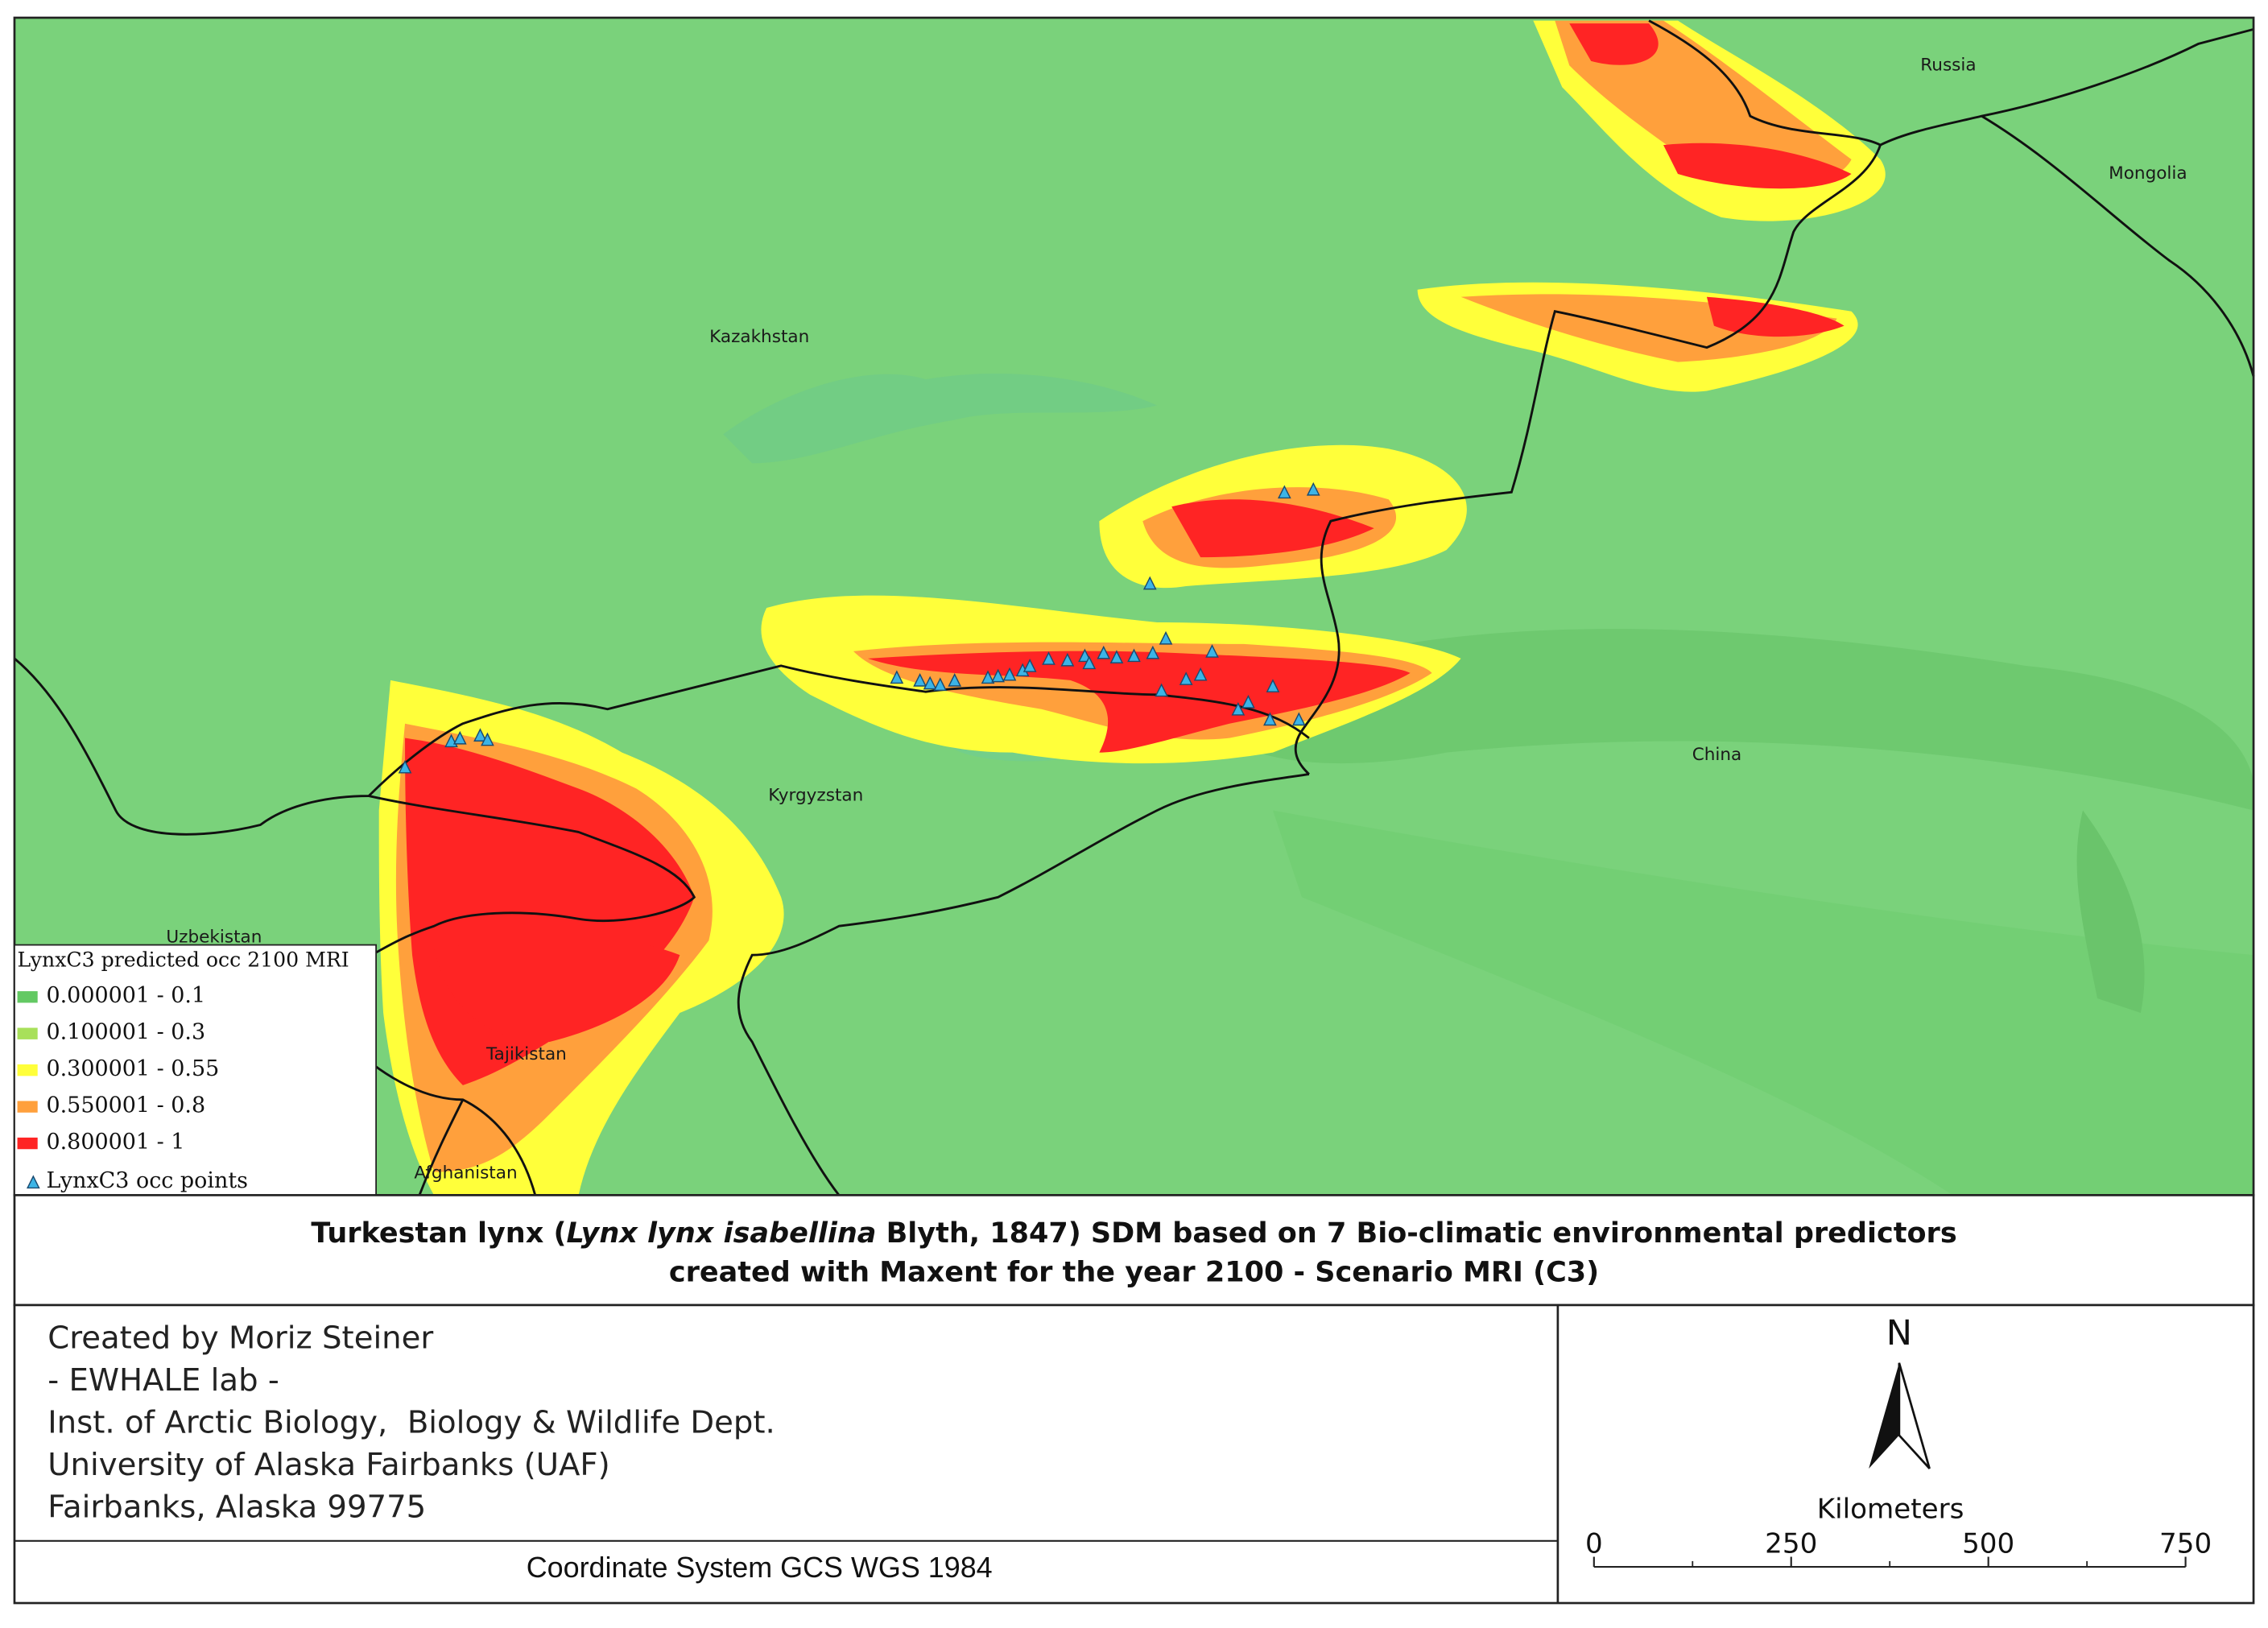 The height and width of the screenshot is (1628, 2268). I want to click on legend-point-icon, so click(33, 1182).